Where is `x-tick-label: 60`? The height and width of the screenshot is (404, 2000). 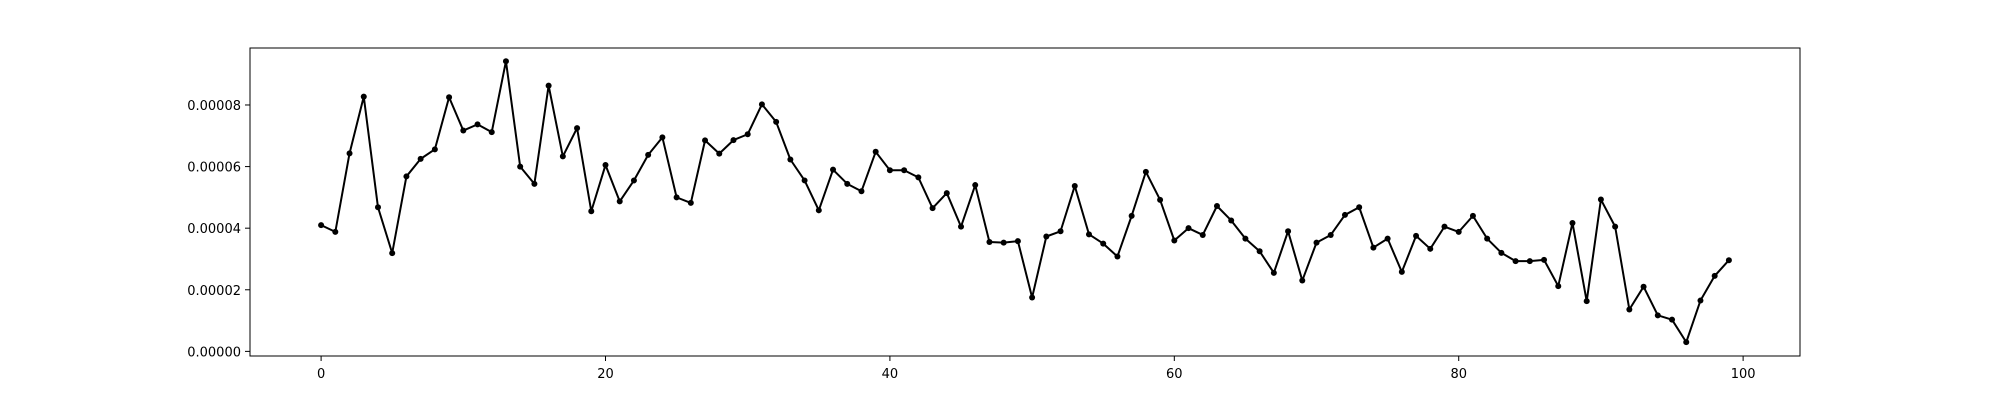
x-tick-label: 60 is located at coordinates (1174, 374).